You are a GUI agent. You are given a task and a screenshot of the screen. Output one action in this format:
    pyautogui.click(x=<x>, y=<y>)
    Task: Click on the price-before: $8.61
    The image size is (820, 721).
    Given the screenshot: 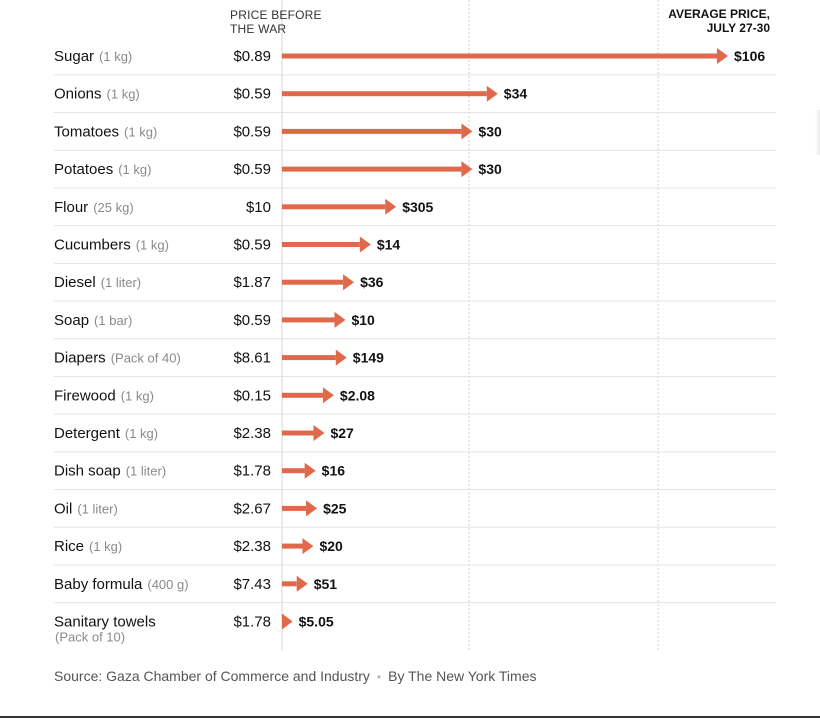 What is the action you would take?
    pyautogui.click(x=252, y=358)
    